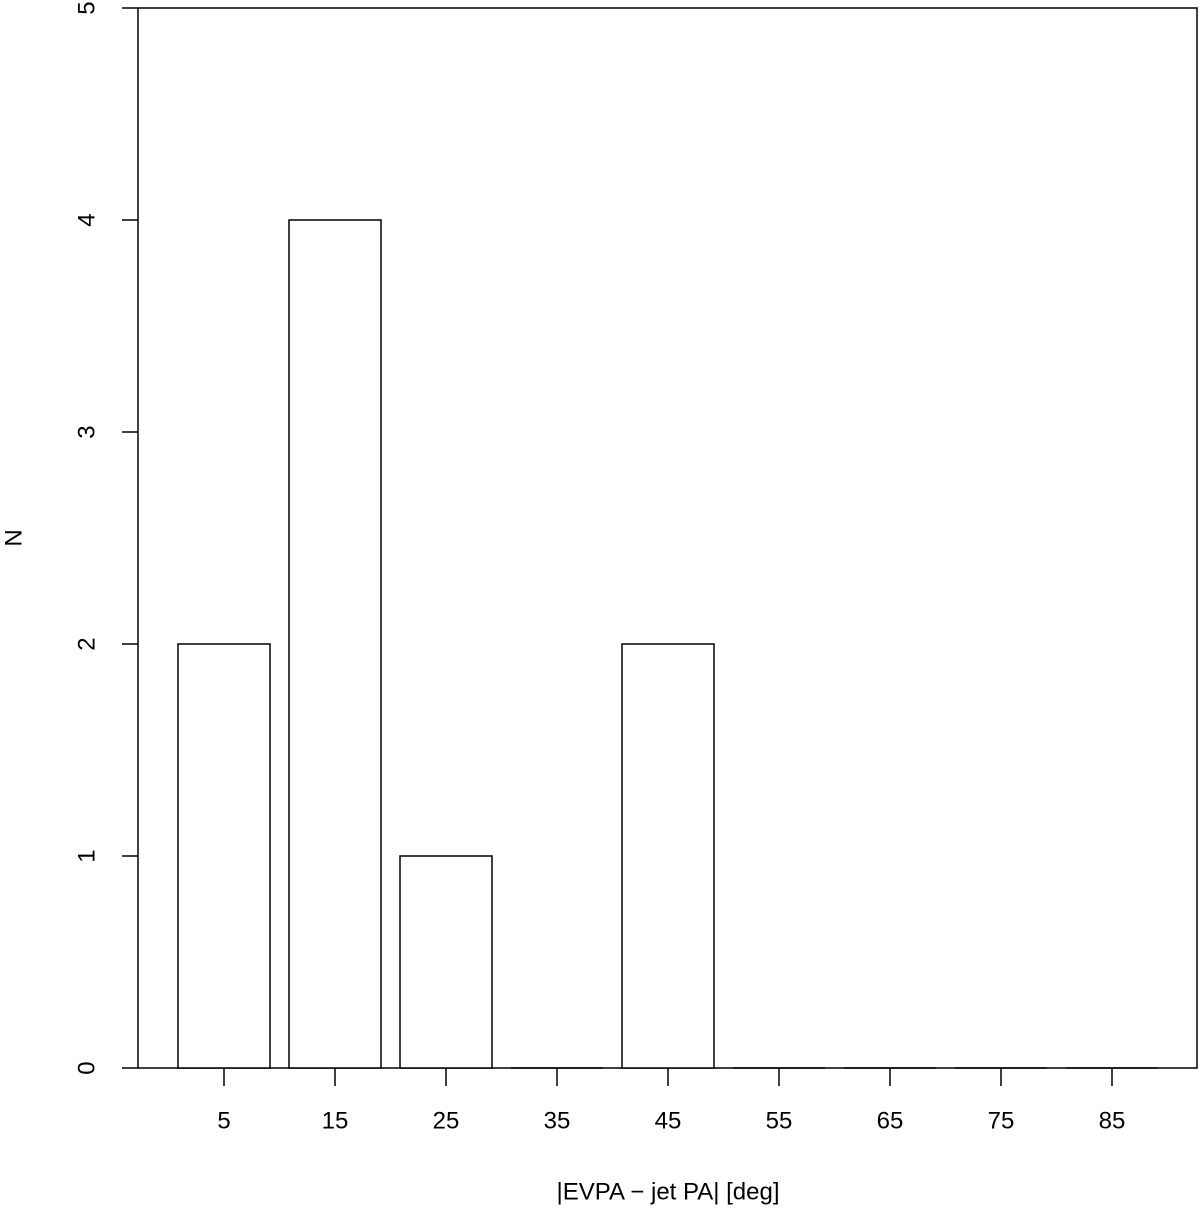 The image size is (1200, 1211). I want to click on x-tick-label: 5, so click(223, 1120).